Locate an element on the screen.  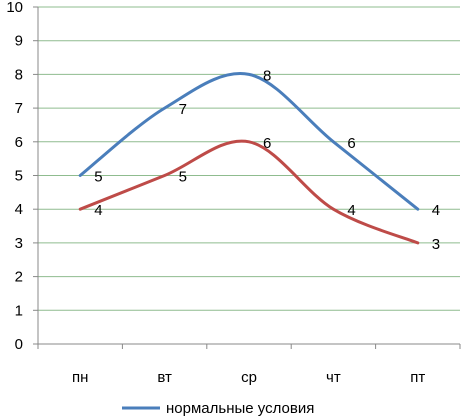
y-tick-label-3: 3 is located at coordinates (19, 243).